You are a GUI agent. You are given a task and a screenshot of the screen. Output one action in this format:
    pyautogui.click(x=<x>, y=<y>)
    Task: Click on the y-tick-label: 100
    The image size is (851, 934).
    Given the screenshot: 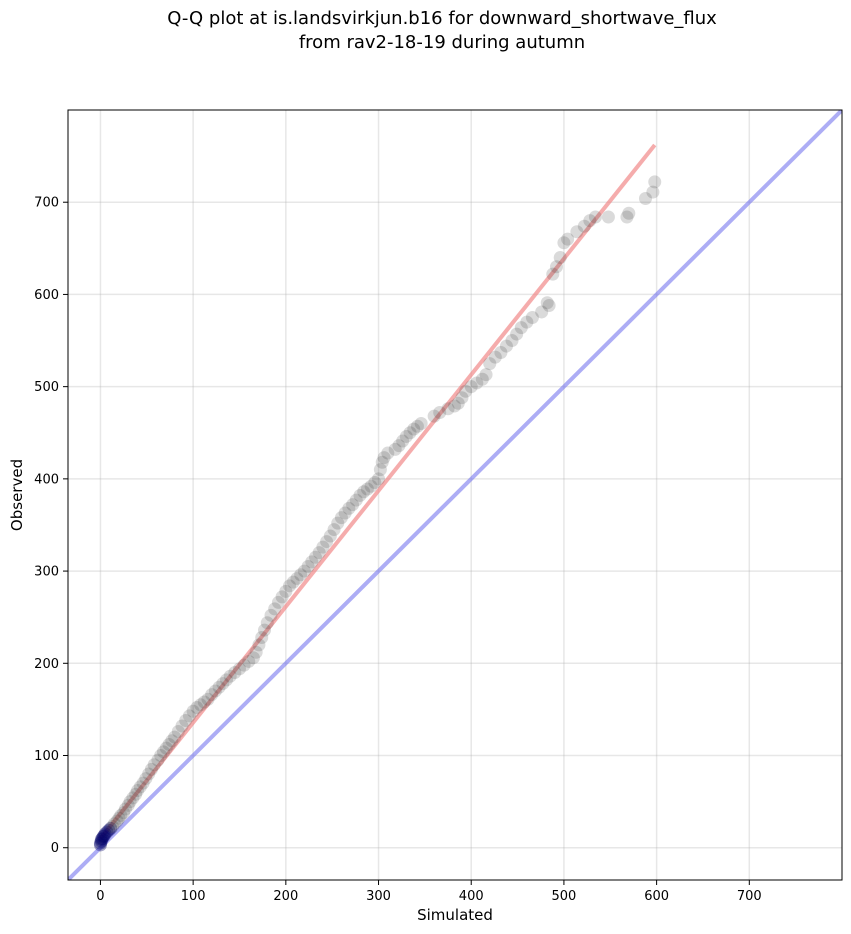 What is the action you would take?
    pyautogui.click(x=46, y=756)
    